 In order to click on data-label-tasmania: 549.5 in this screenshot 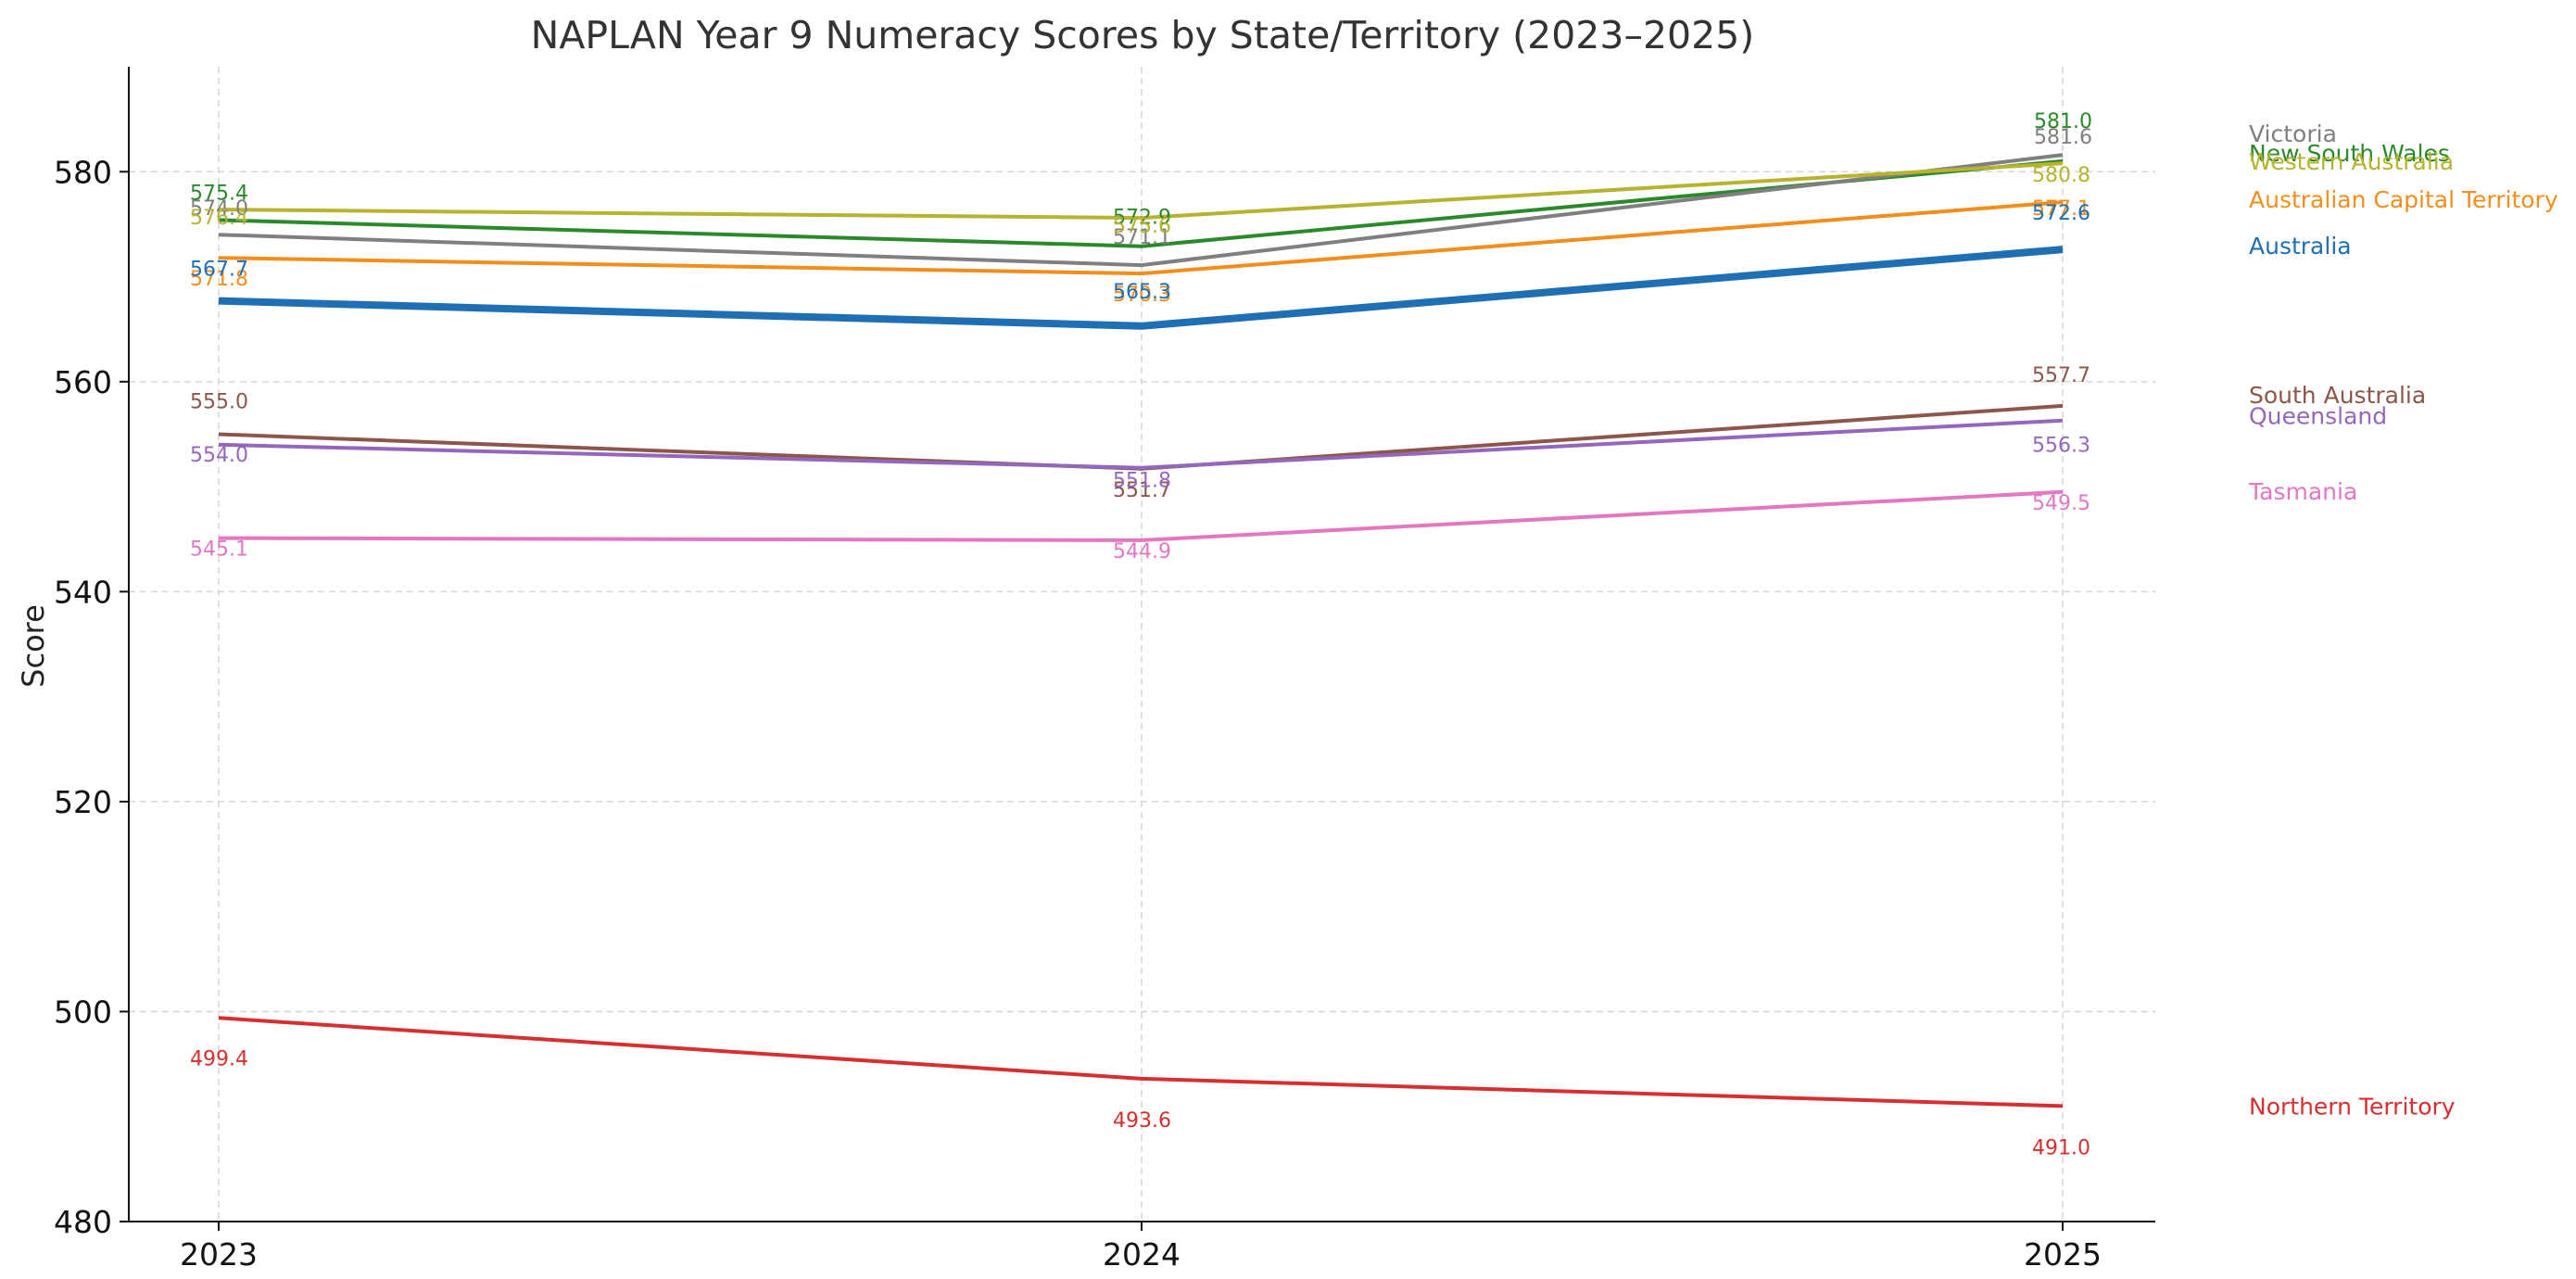, I will do `click(2061, 503)`.